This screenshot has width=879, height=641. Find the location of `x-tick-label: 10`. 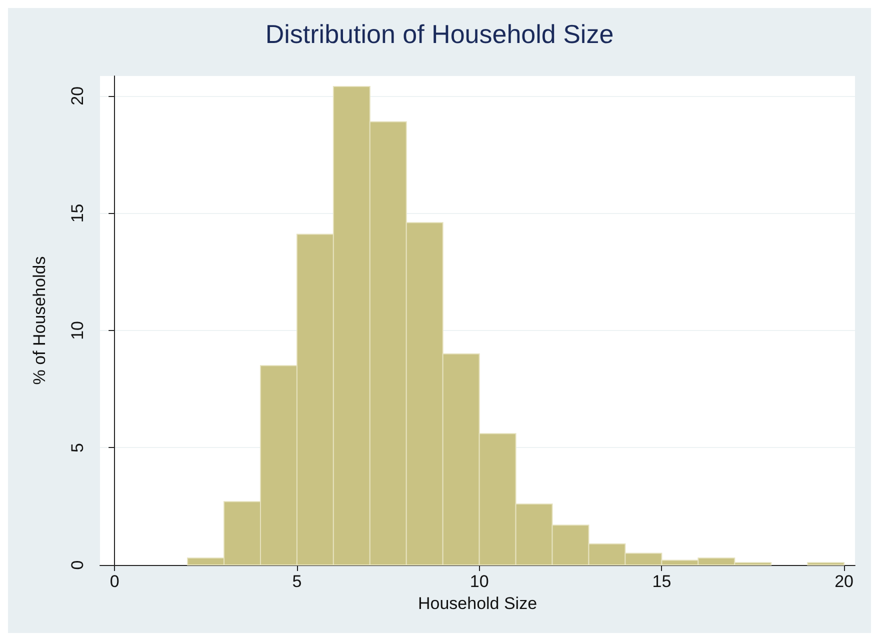

x-tick-label: 10 is located at coordinates (479, 581).